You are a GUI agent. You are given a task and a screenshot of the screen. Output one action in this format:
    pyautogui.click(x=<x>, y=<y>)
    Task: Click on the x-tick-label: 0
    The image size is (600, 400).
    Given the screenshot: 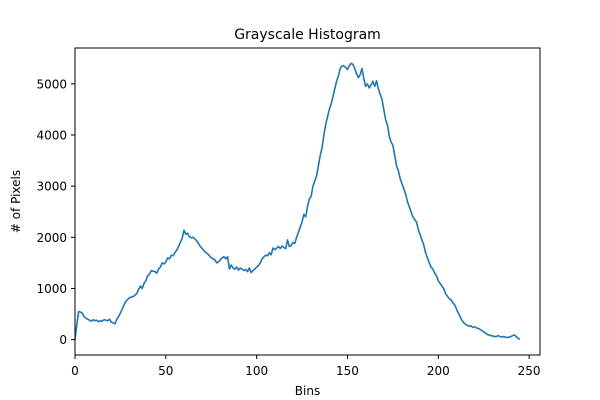 What is the action you would take?
    pyautogui.click(x=75, y=371)
    